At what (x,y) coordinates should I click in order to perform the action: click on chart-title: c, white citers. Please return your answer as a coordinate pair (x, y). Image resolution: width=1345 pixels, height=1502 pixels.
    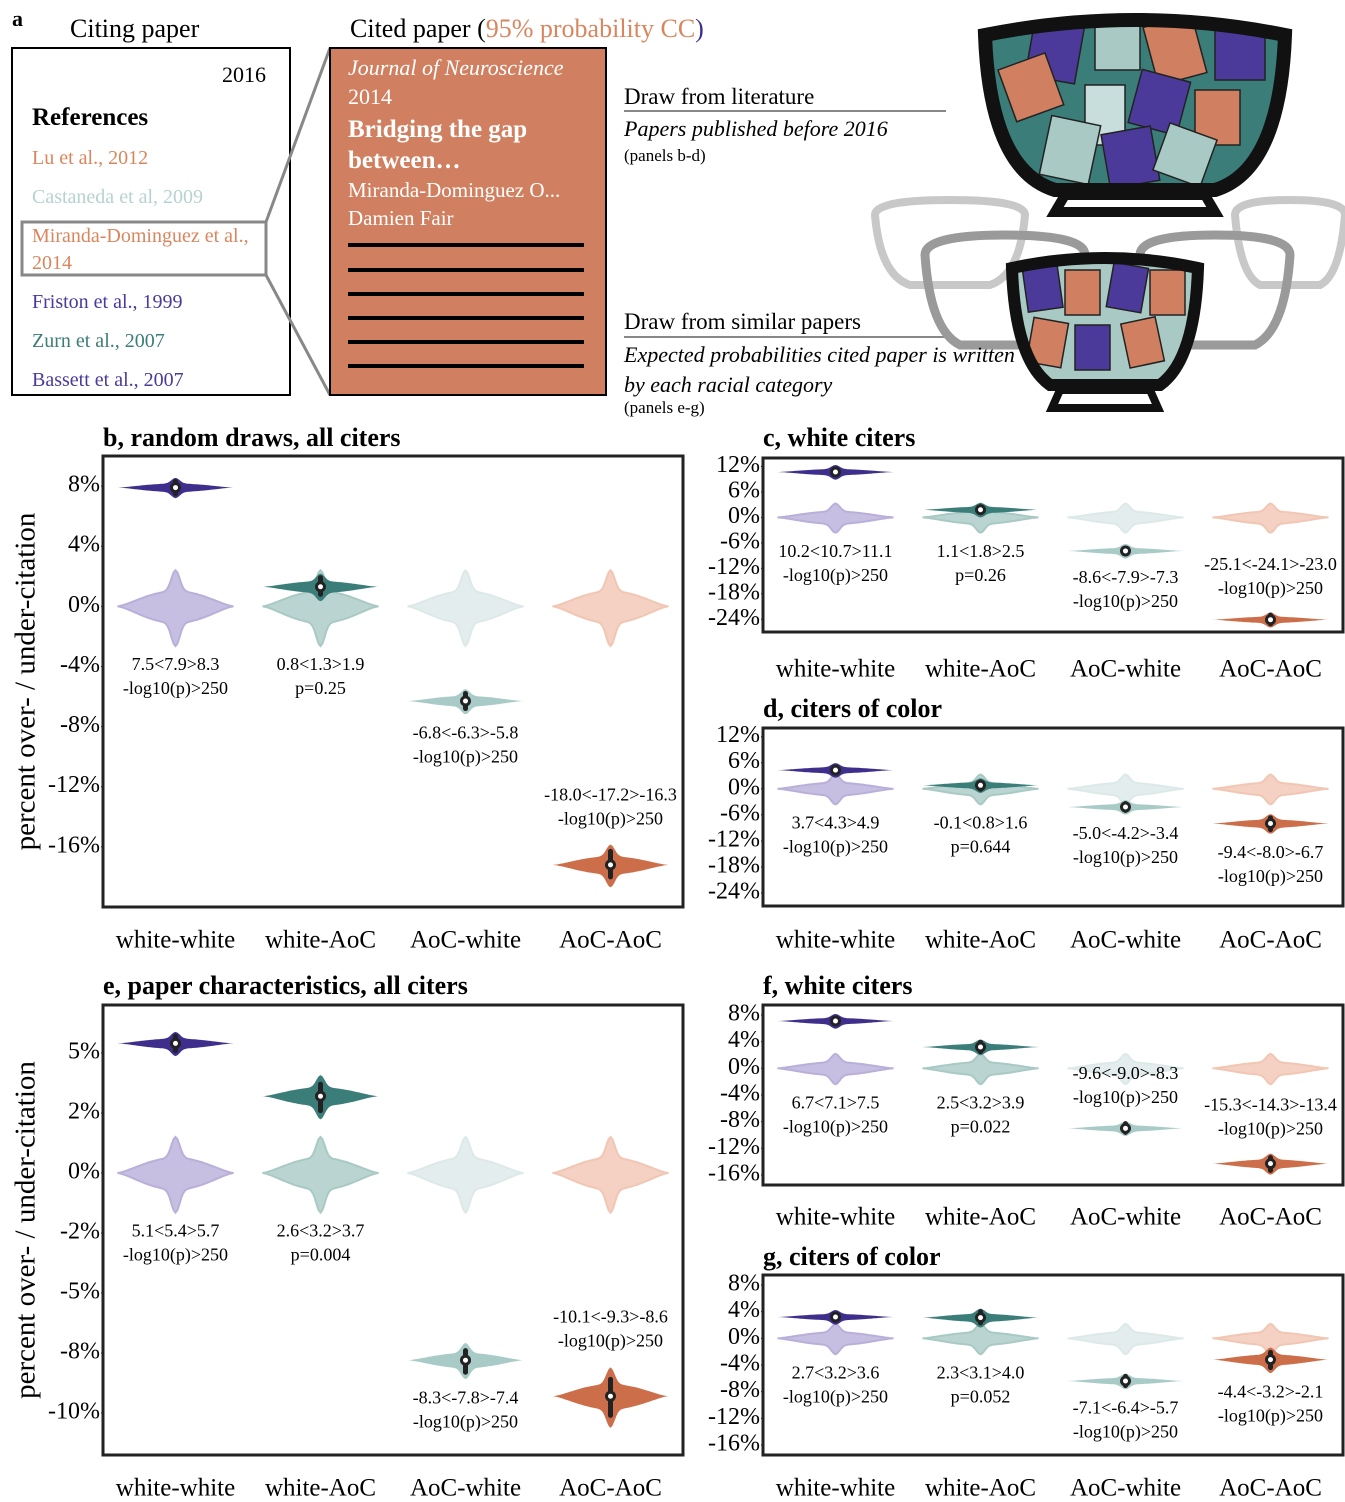
    Looking at the image, I should click on (839, 437).